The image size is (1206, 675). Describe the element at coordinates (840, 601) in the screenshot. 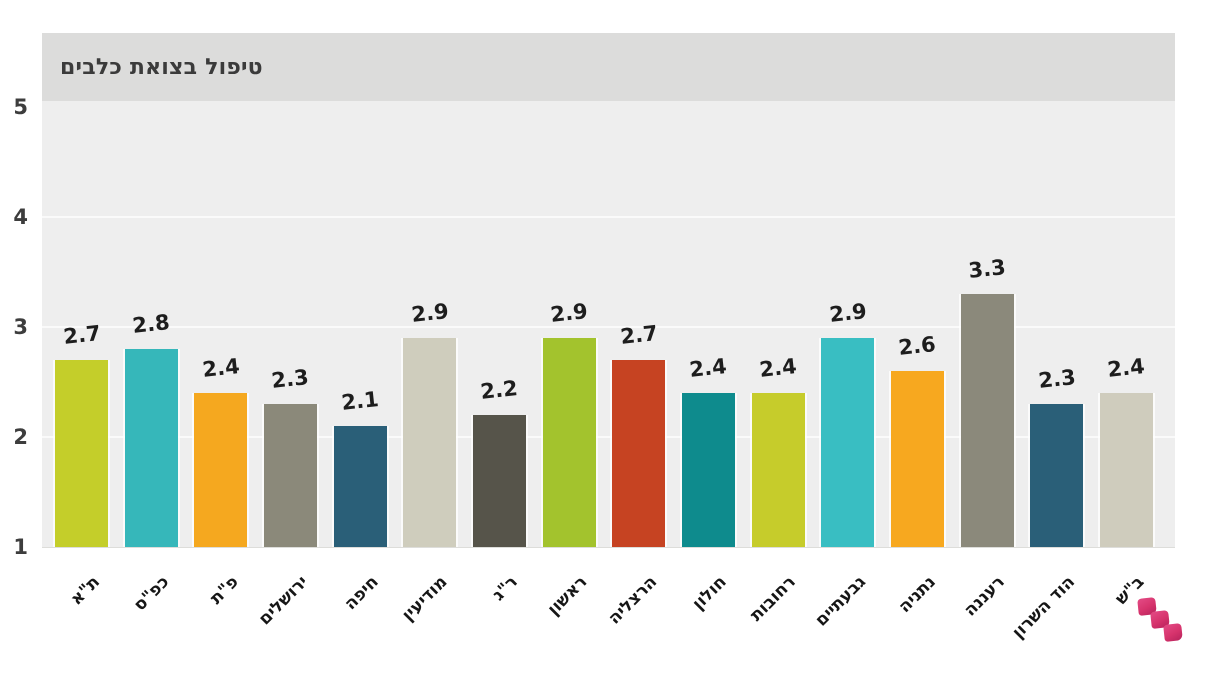

I see `x-axis-label: גבעתיים` at that location.